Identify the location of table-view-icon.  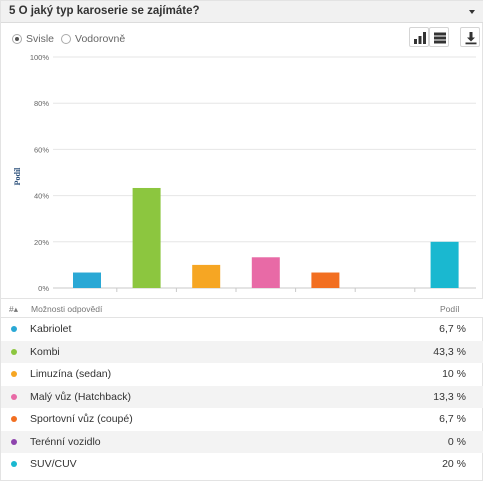
(440, 38).